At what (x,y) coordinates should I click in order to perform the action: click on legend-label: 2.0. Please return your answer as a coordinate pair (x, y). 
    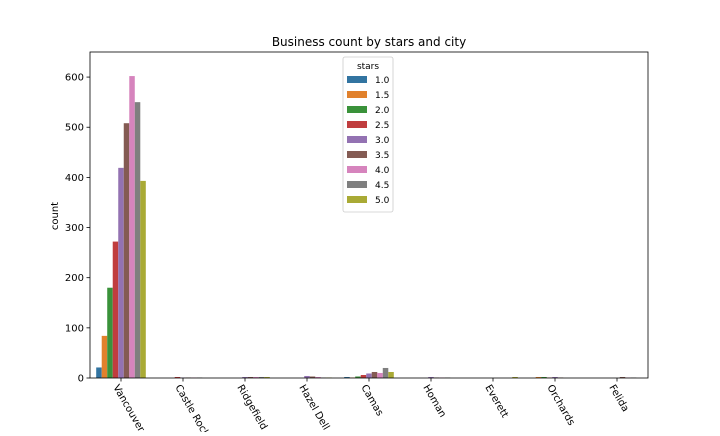
    Looking at the image, I should click on (382, 111).